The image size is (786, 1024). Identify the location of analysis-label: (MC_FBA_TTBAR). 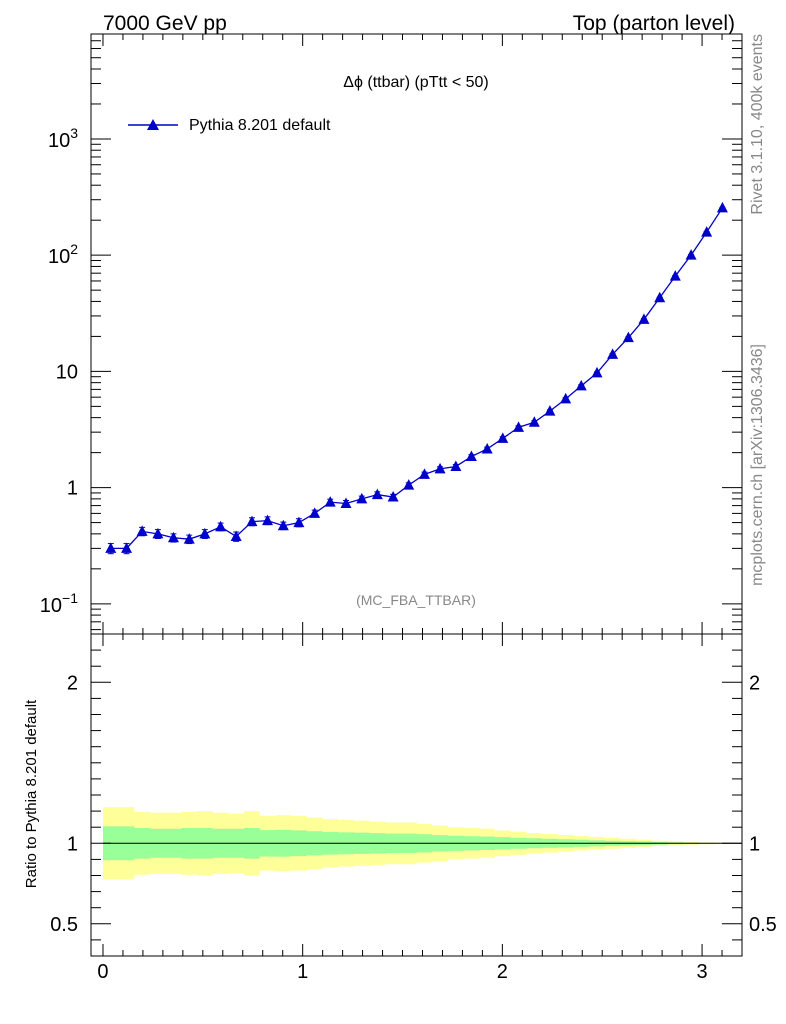
(416, 600).